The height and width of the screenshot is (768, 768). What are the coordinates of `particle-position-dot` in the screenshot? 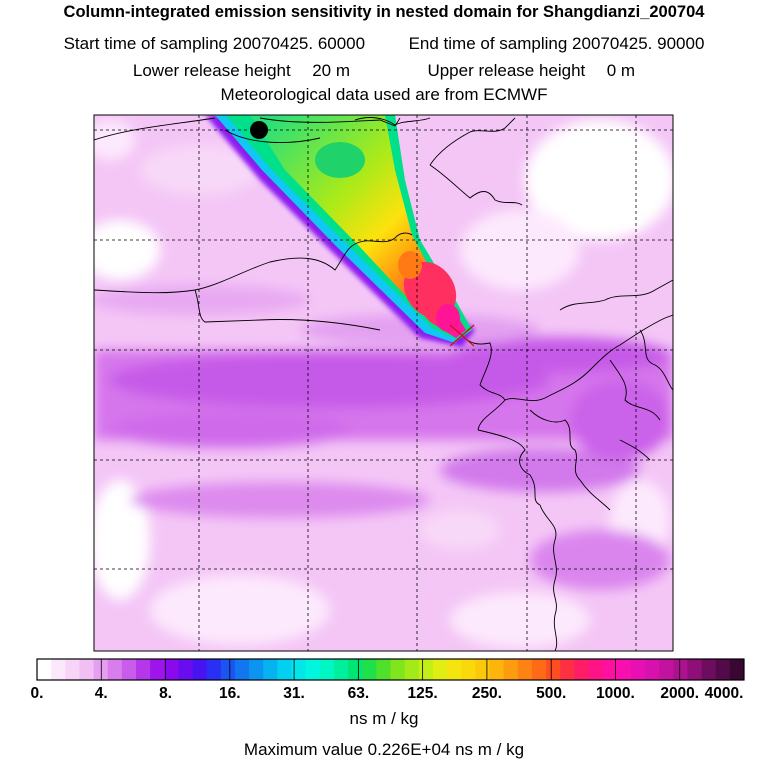 It's located at (259, 130).